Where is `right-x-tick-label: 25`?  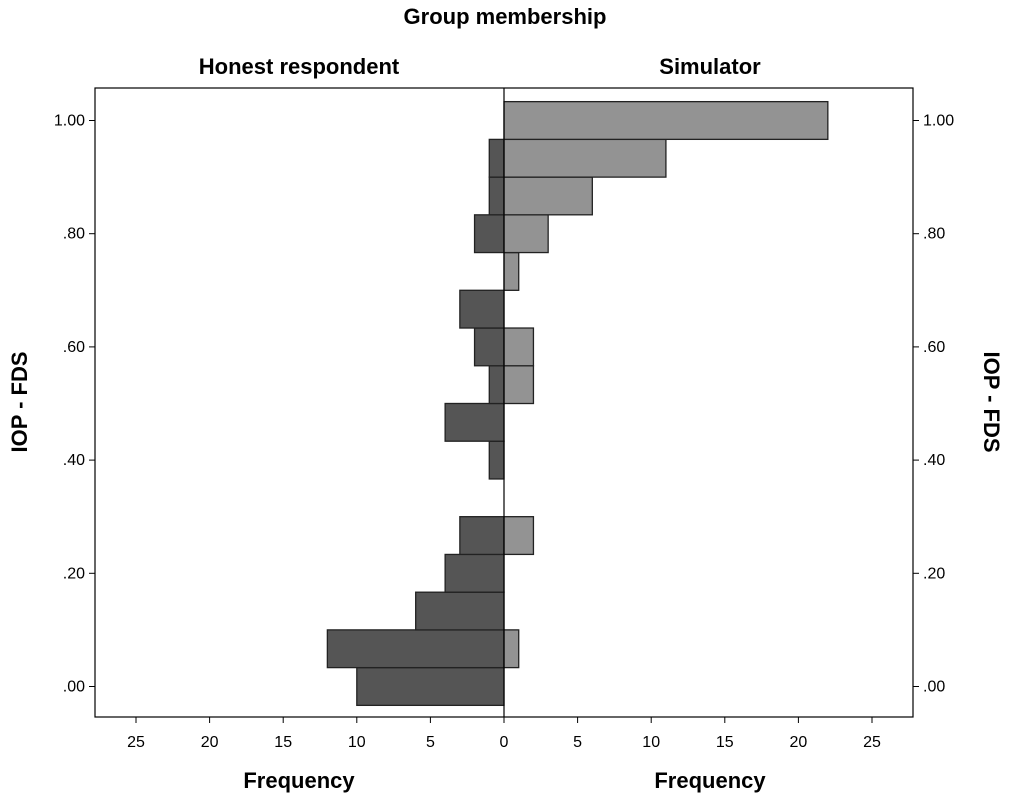 right-x-tick-label: 25 is located at coordinates (872, 742).